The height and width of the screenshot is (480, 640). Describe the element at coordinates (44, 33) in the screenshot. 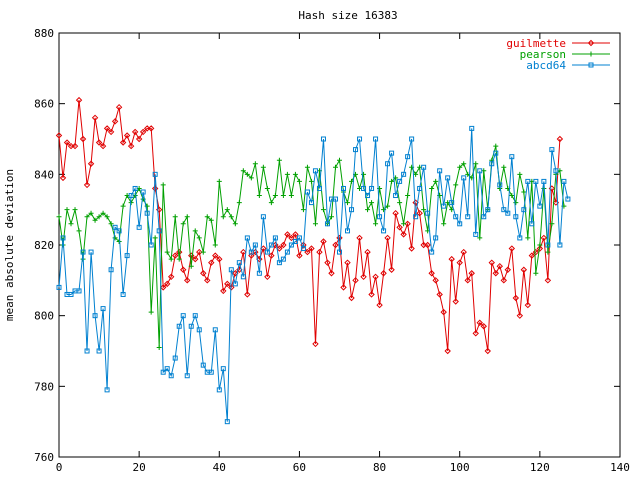

I see `y-tick-label: 880` at that location.